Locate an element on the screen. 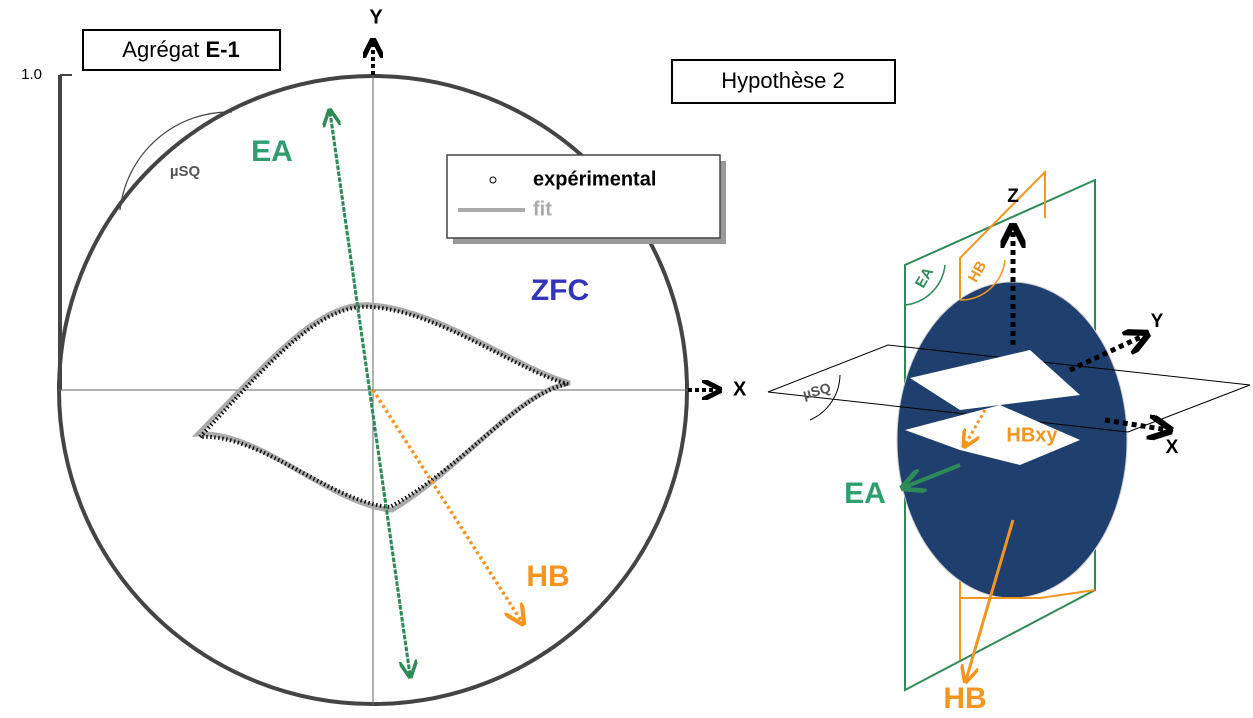 The image size is (1253, 718). legend-label: expérimental is located at coordinates (594, 179).